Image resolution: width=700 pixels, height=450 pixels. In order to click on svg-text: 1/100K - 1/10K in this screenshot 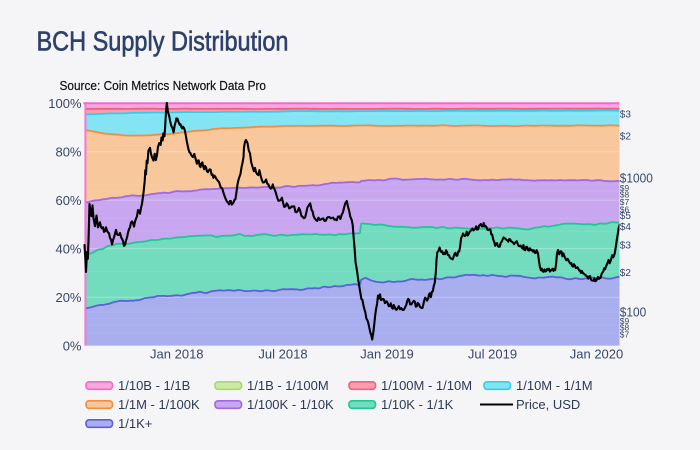, I will do `click(290, 404)`.